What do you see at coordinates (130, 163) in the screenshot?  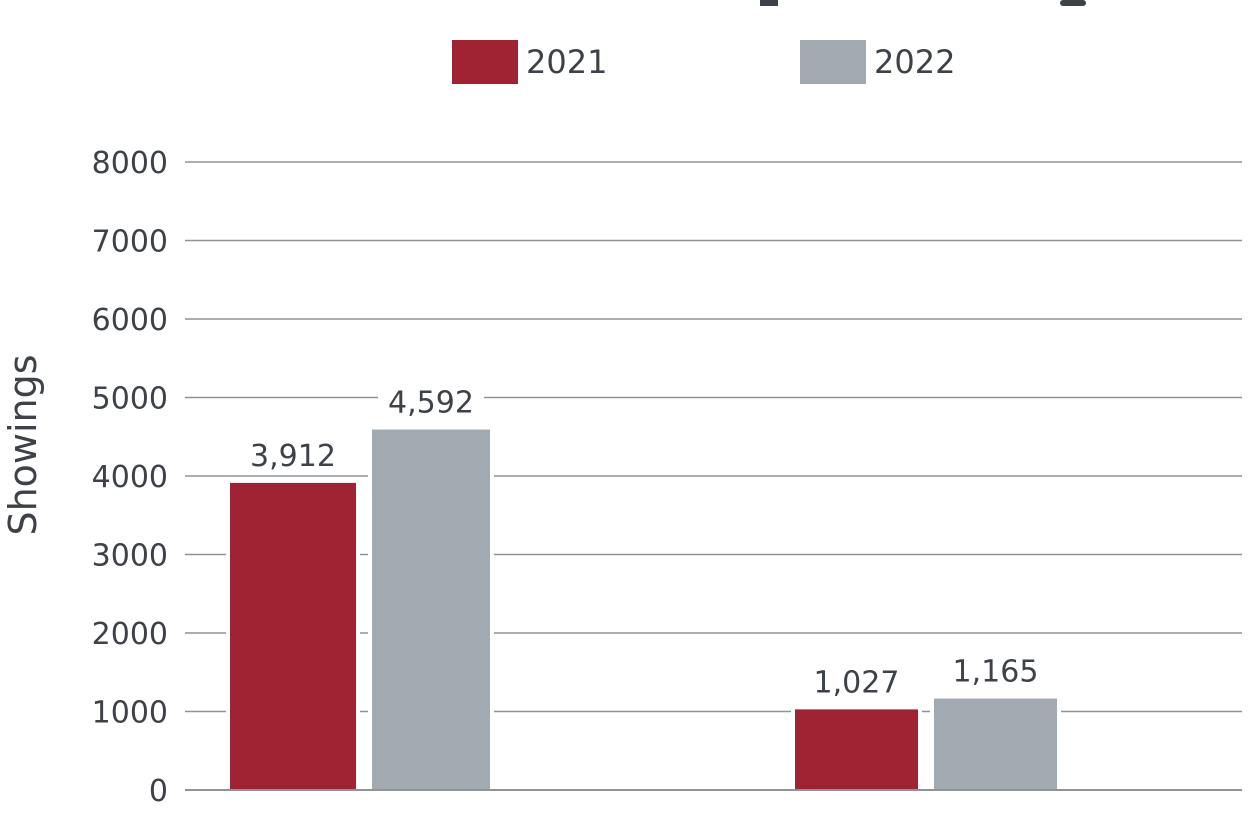 I see `y-tick-label-8000: 8000` at bounding box center [130, 163].